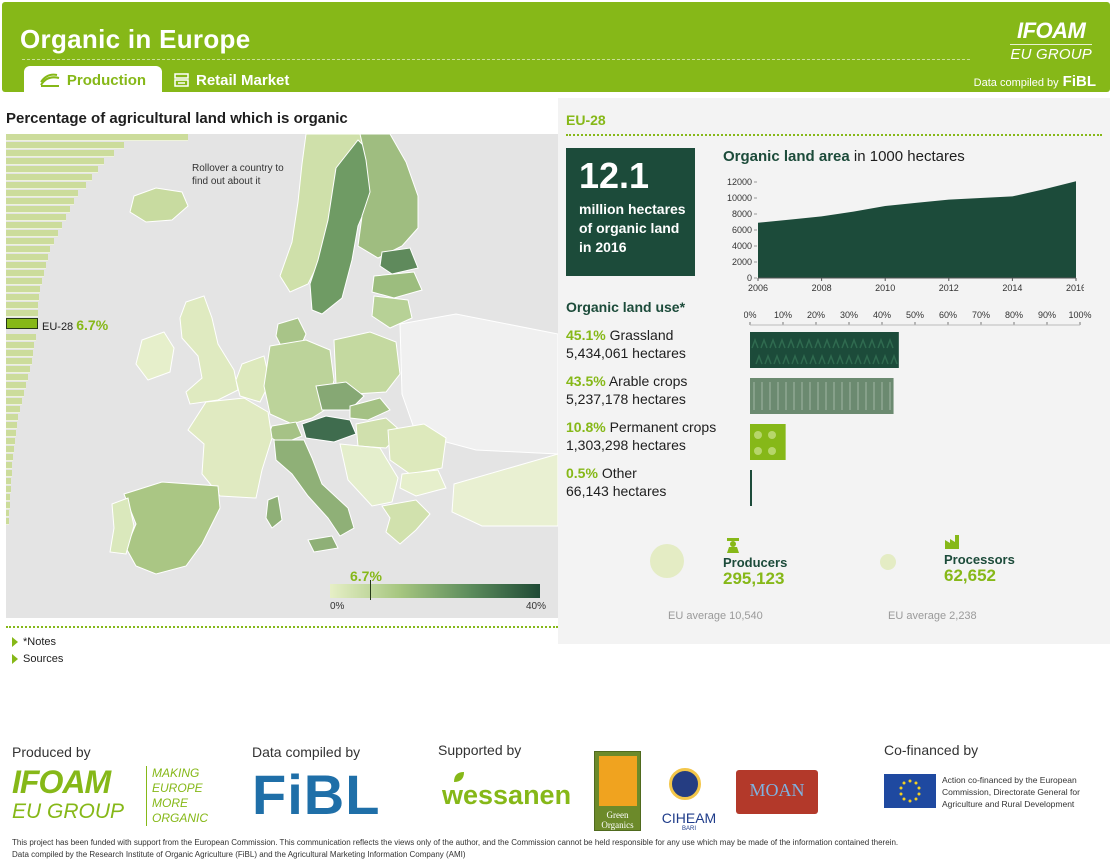 The image size is (1115, 865). What do you see at coordinates (93, 80) in the screenshot?
I see `tab-production: Production` at bounding box center [93, 80].